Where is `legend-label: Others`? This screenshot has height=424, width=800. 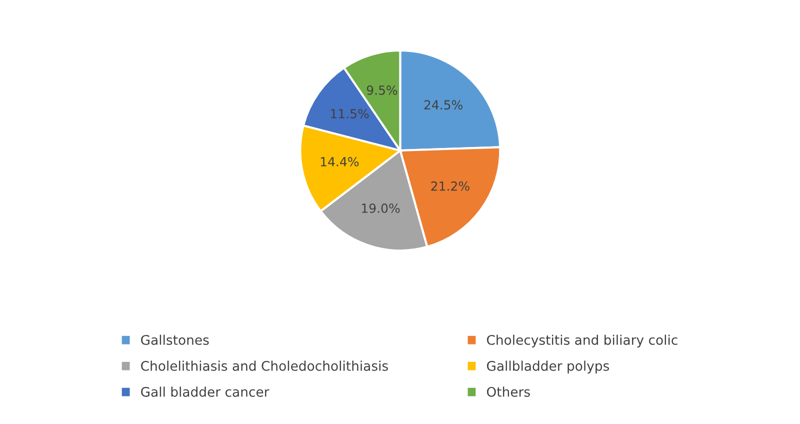 legend-label: Others is located at coordinates (508, 391).